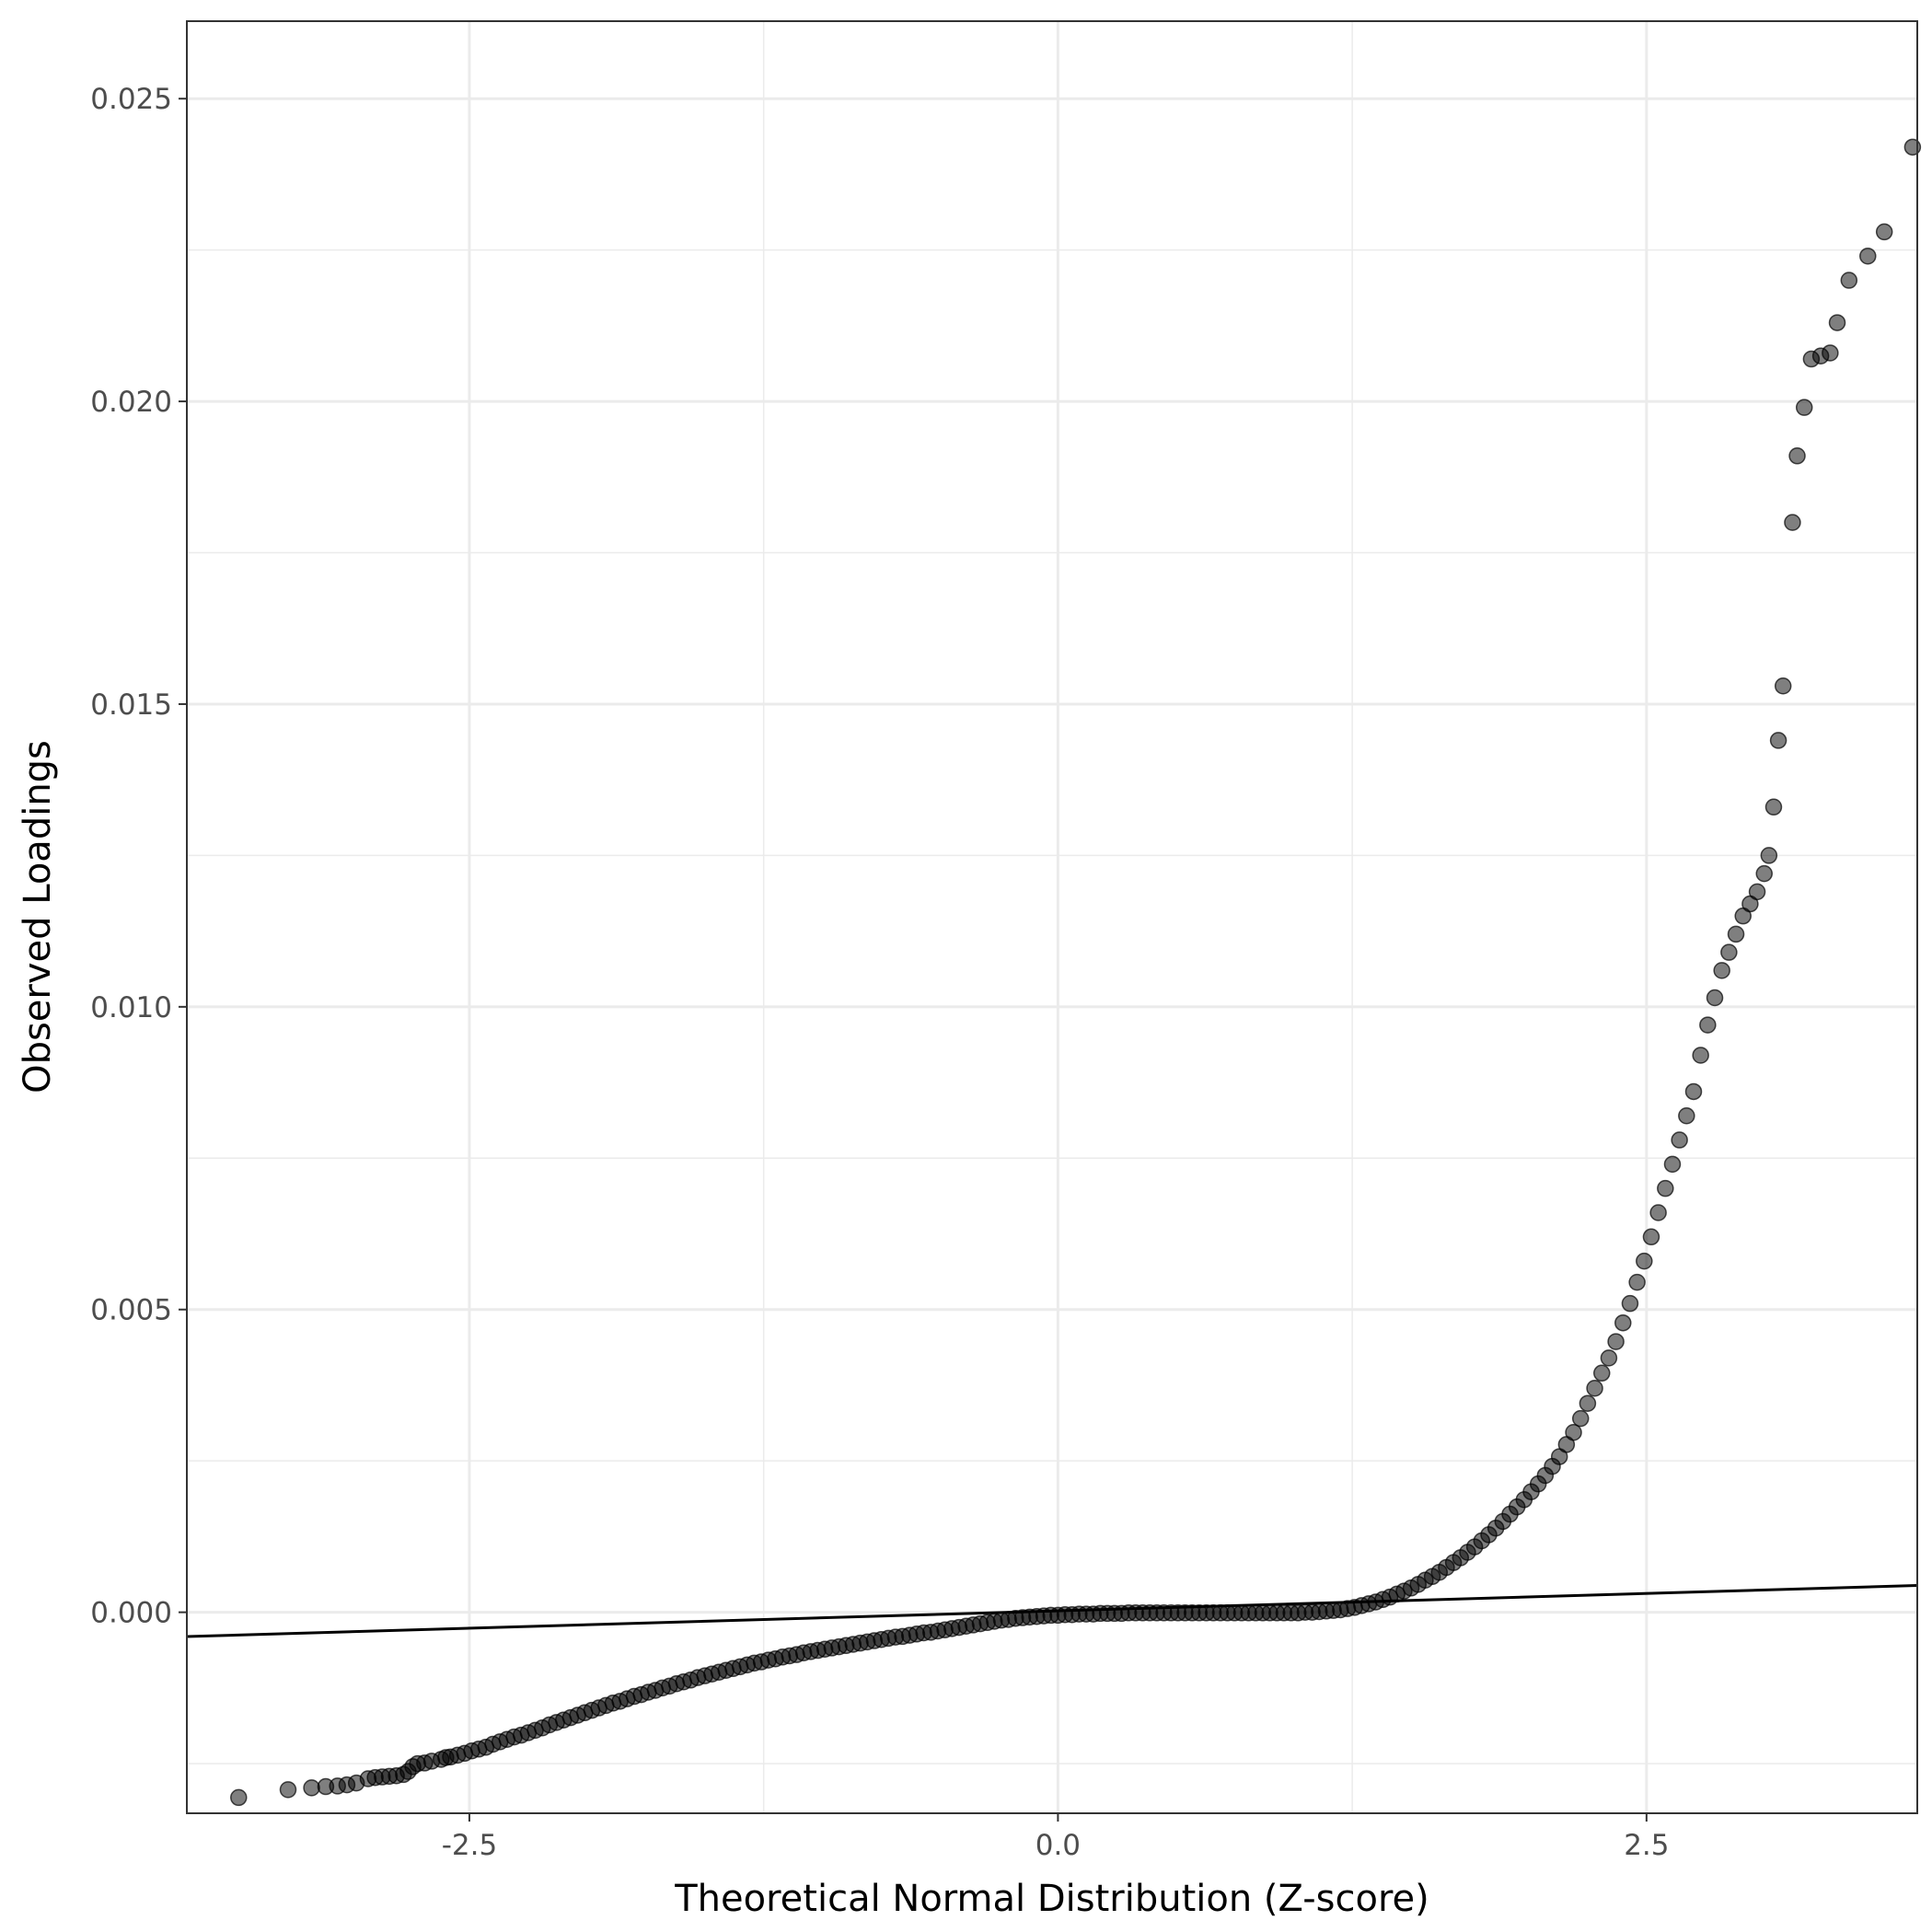  I want to click on y-tick-label: 0.015, so click(131, 705).